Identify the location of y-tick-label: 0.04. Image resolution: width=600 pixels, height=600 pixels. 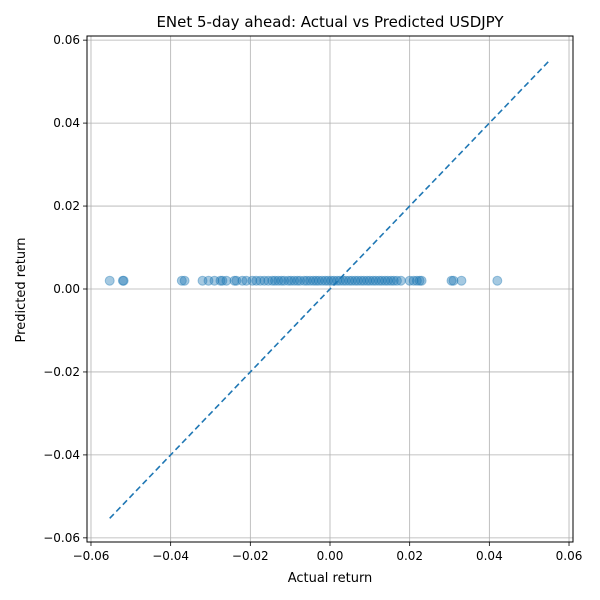
(66, 123).